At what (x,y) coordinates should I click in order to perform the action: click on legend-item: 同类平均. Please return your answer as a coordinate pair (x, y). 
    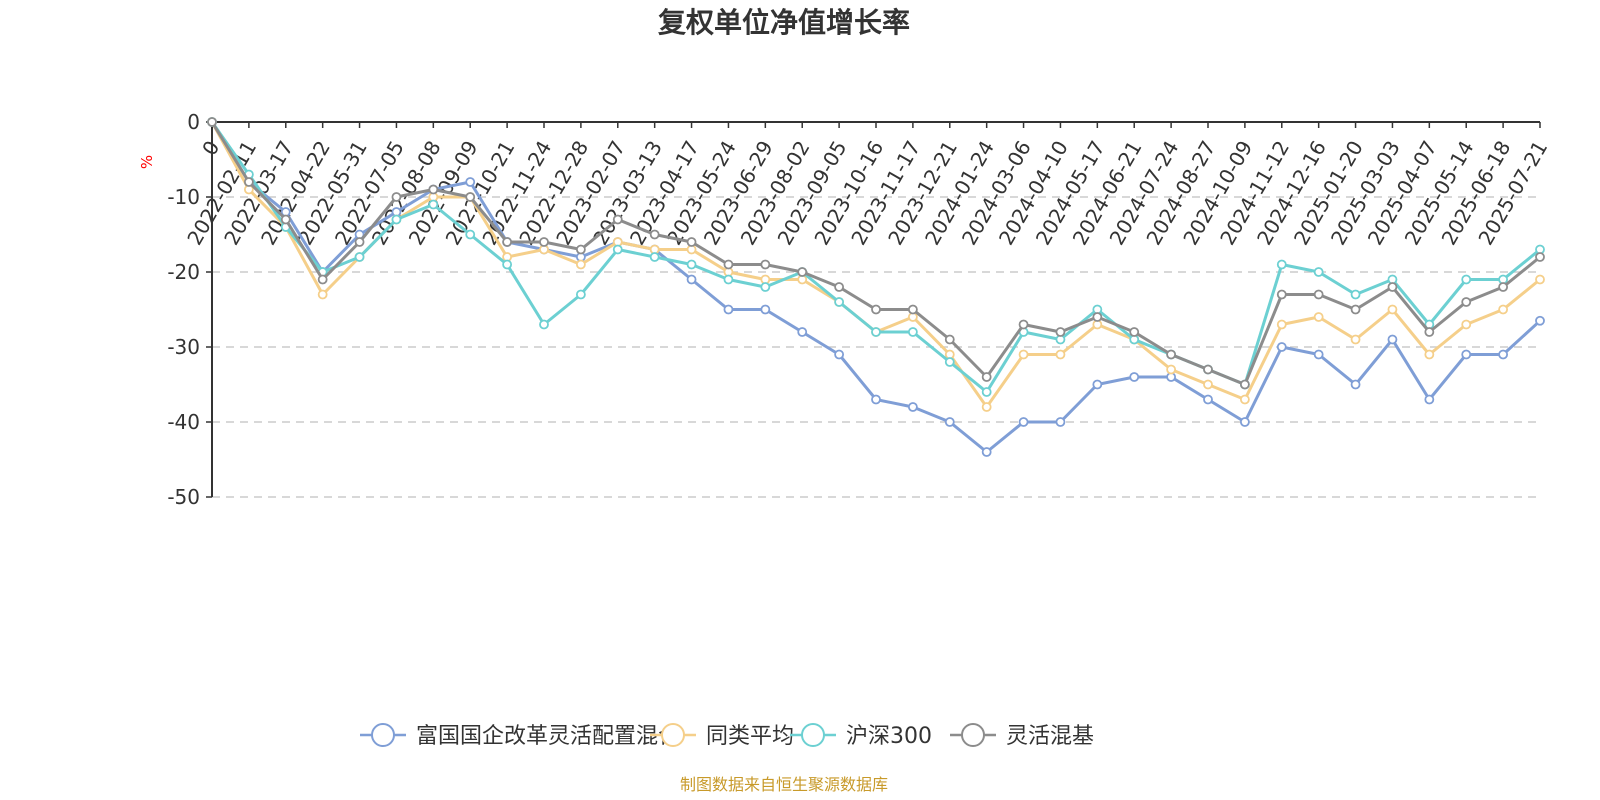
    Looking at the image, I should click on (722, 736).